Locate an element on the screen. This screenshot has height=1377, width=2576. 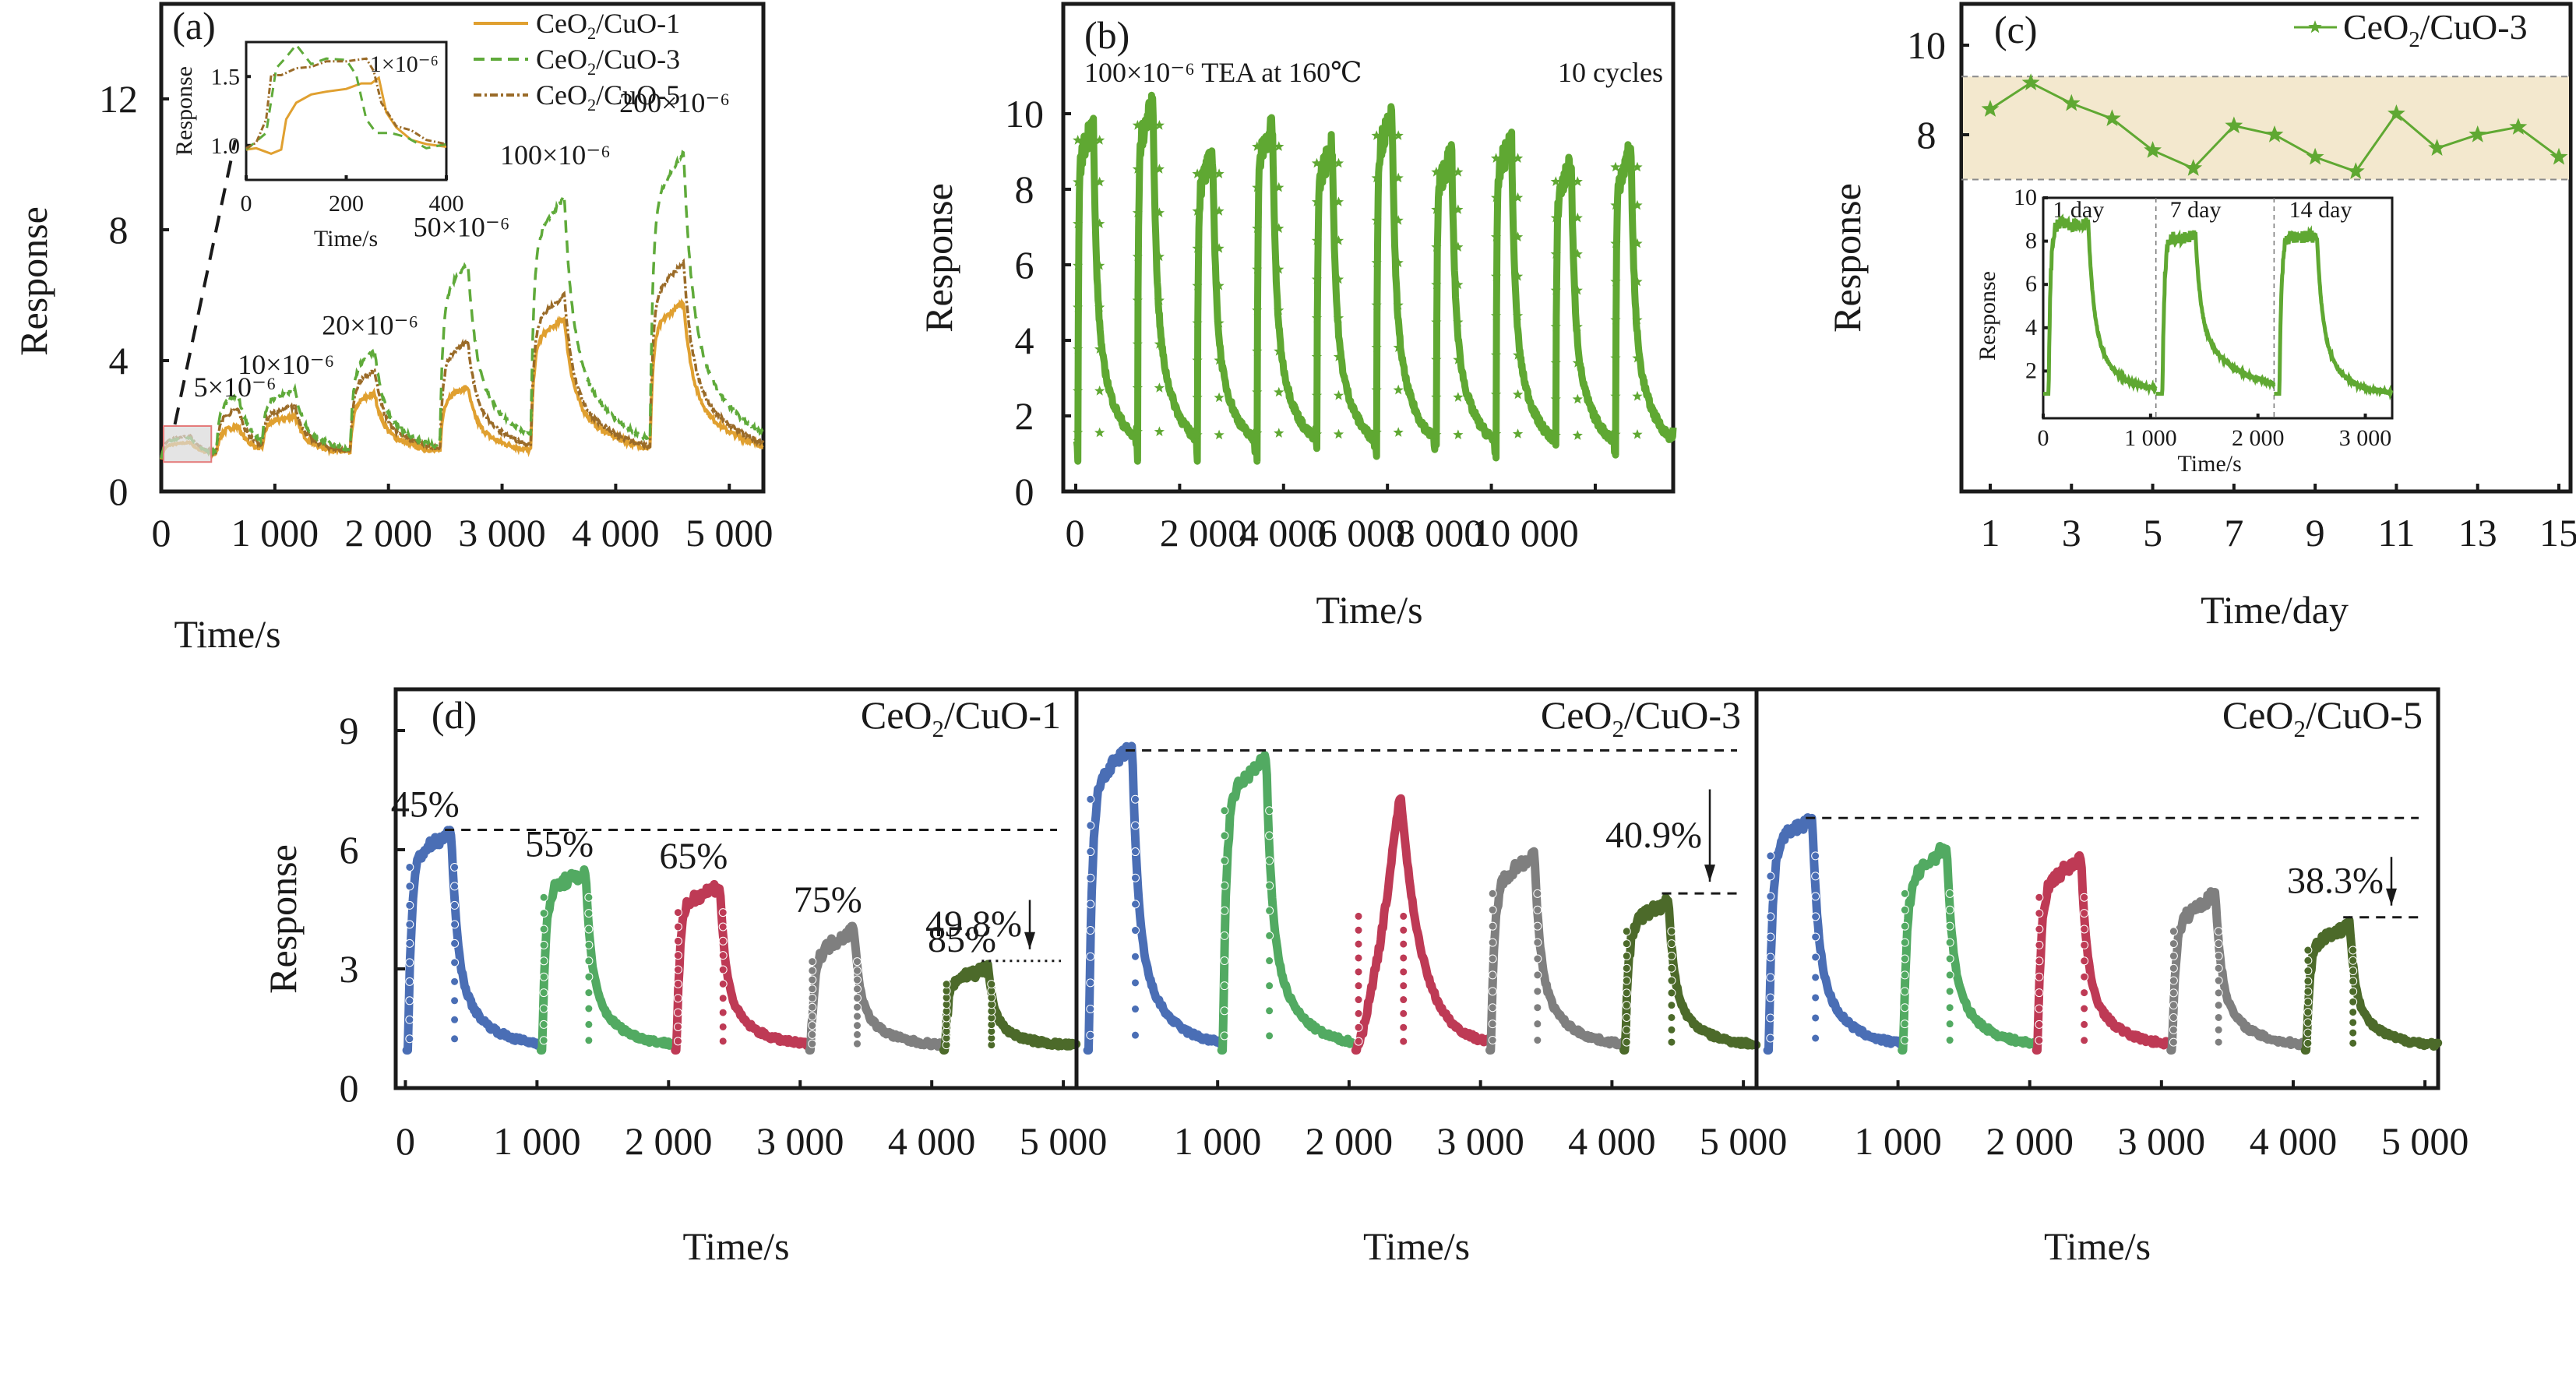
inset-x-tick-label: 400 is located at coordinates (447, 204).